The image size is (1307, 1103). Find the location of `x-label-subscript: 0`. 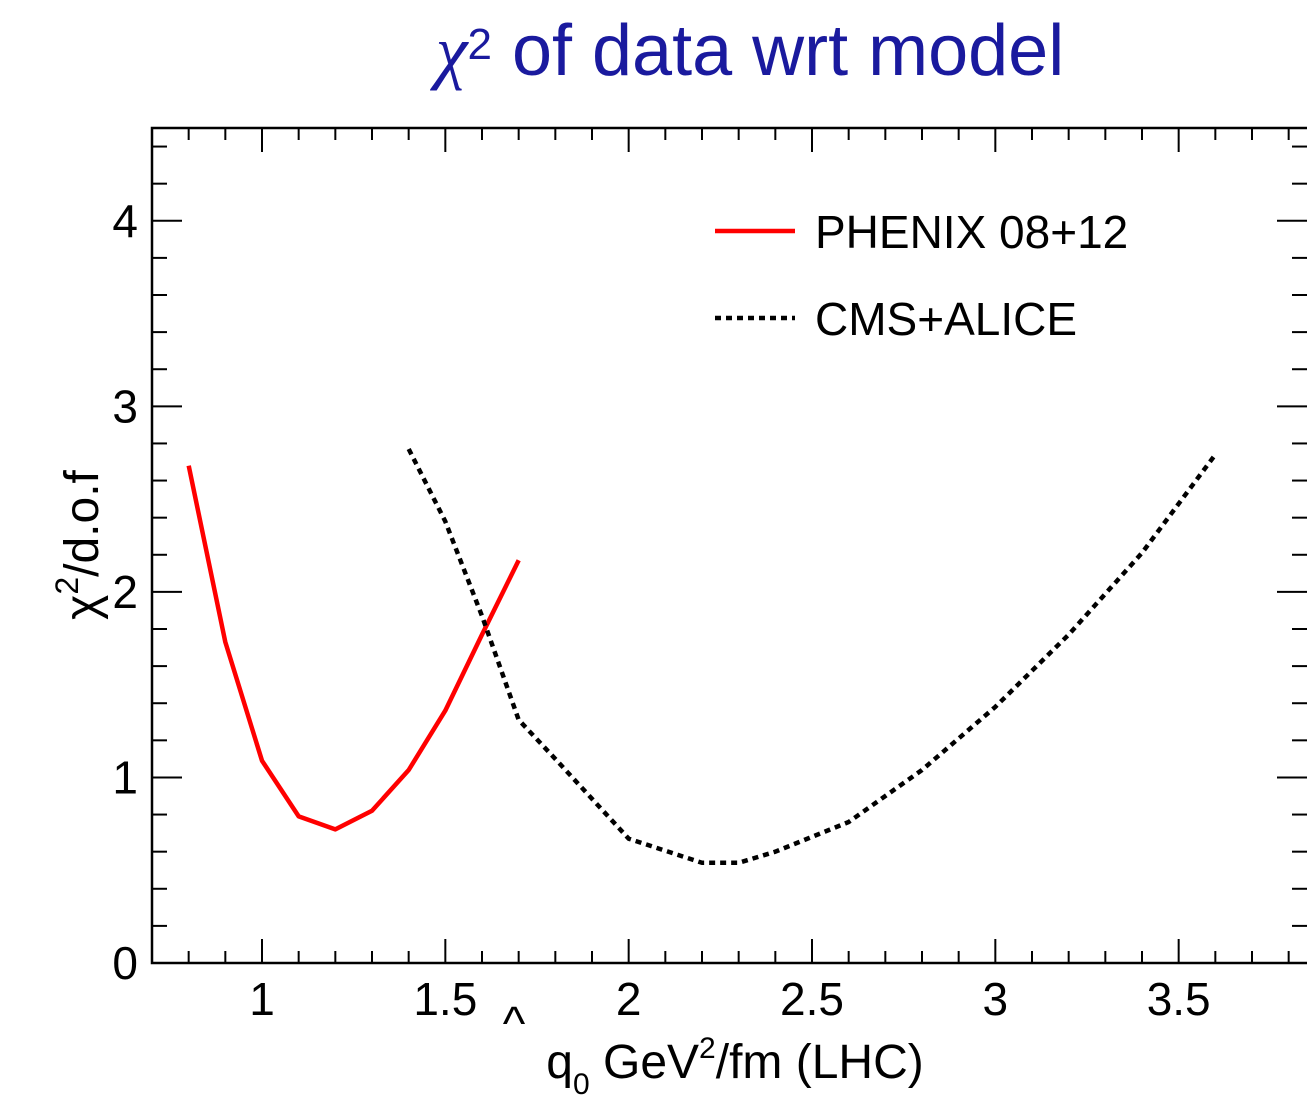

x-label-subscript: 0 is located at coordinates (581, 1084).